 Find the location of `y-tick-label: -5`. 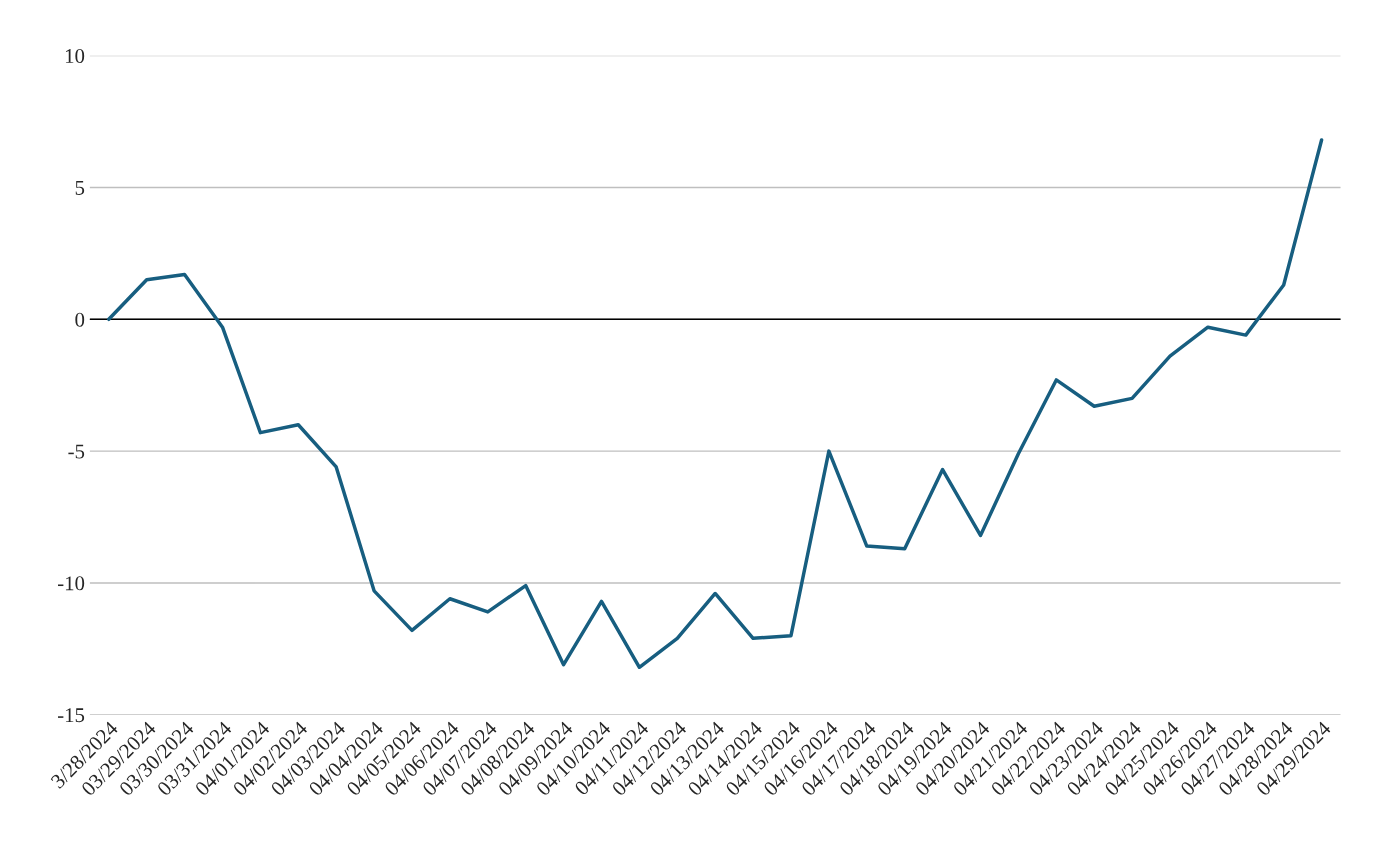

y-tick-label: -5 is located at coordinates (76, 451).